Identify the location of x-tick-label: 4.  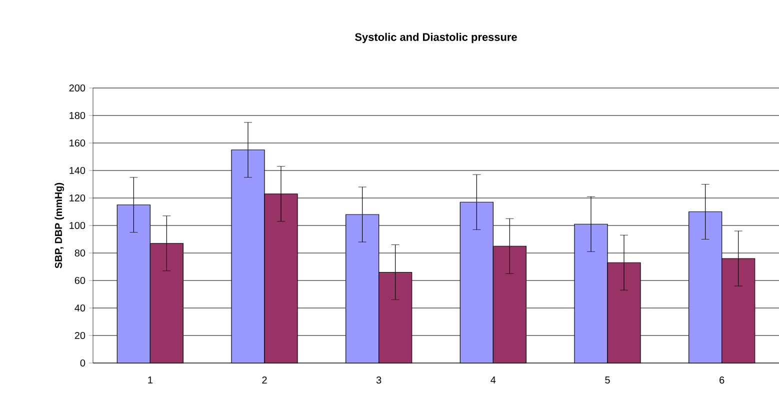
(493, 380).